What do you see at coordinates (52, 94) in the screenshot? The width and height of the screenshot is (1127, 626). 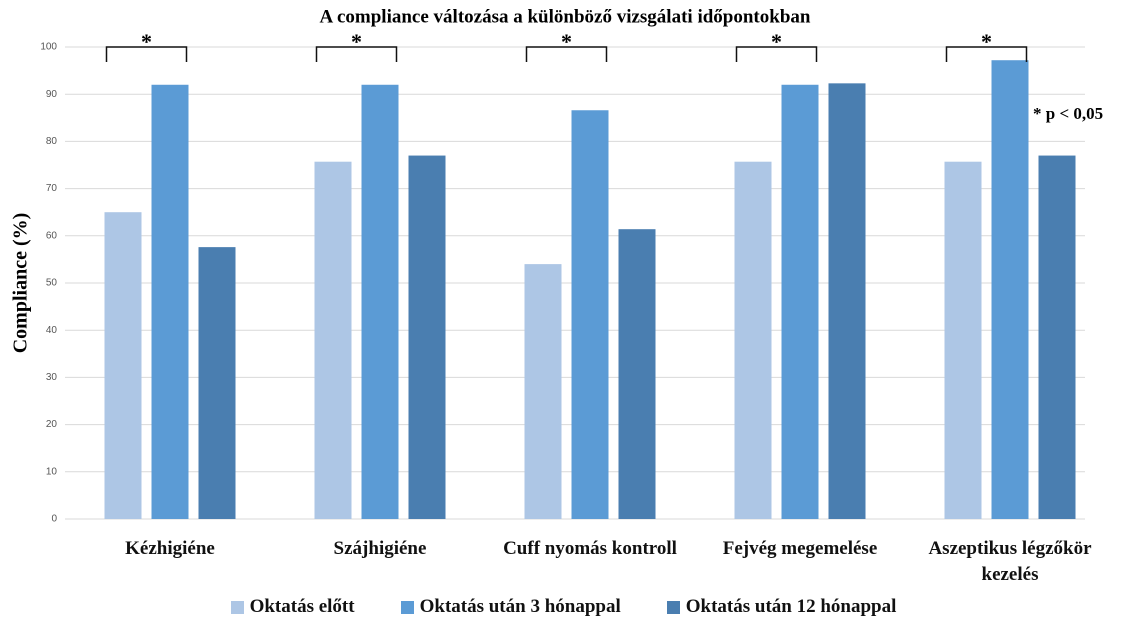 I see `y-tick-label: 90` at bounding box center [52, 94].